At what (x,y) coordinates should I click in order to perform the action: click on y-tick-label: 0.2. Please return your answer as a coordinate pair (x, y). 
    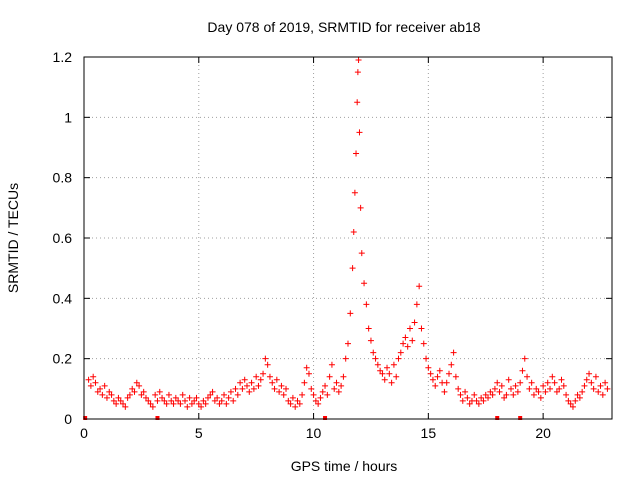
    Looking at the image, I should click on (63, 359).